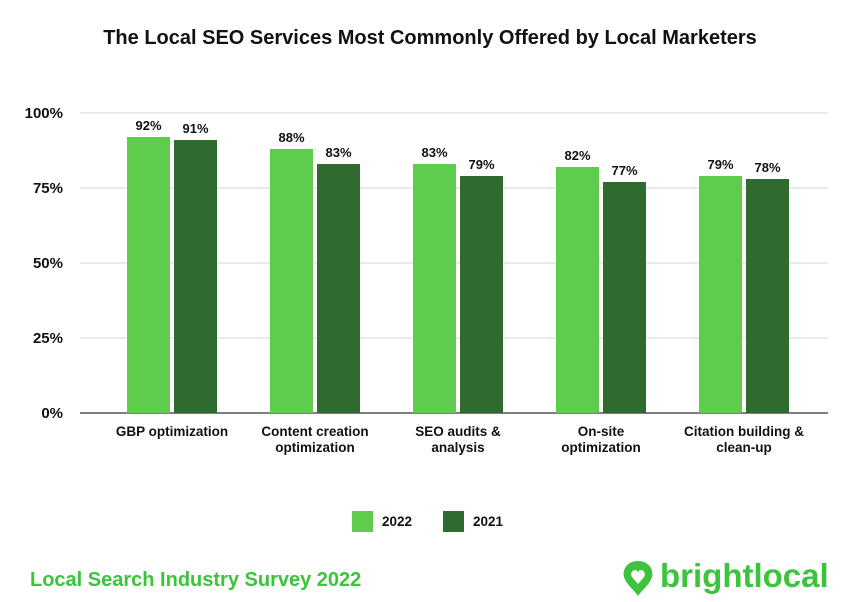  I want to click on y-axis-ticks: 0% 25% 50% 75% 100%, so click(44, 263).